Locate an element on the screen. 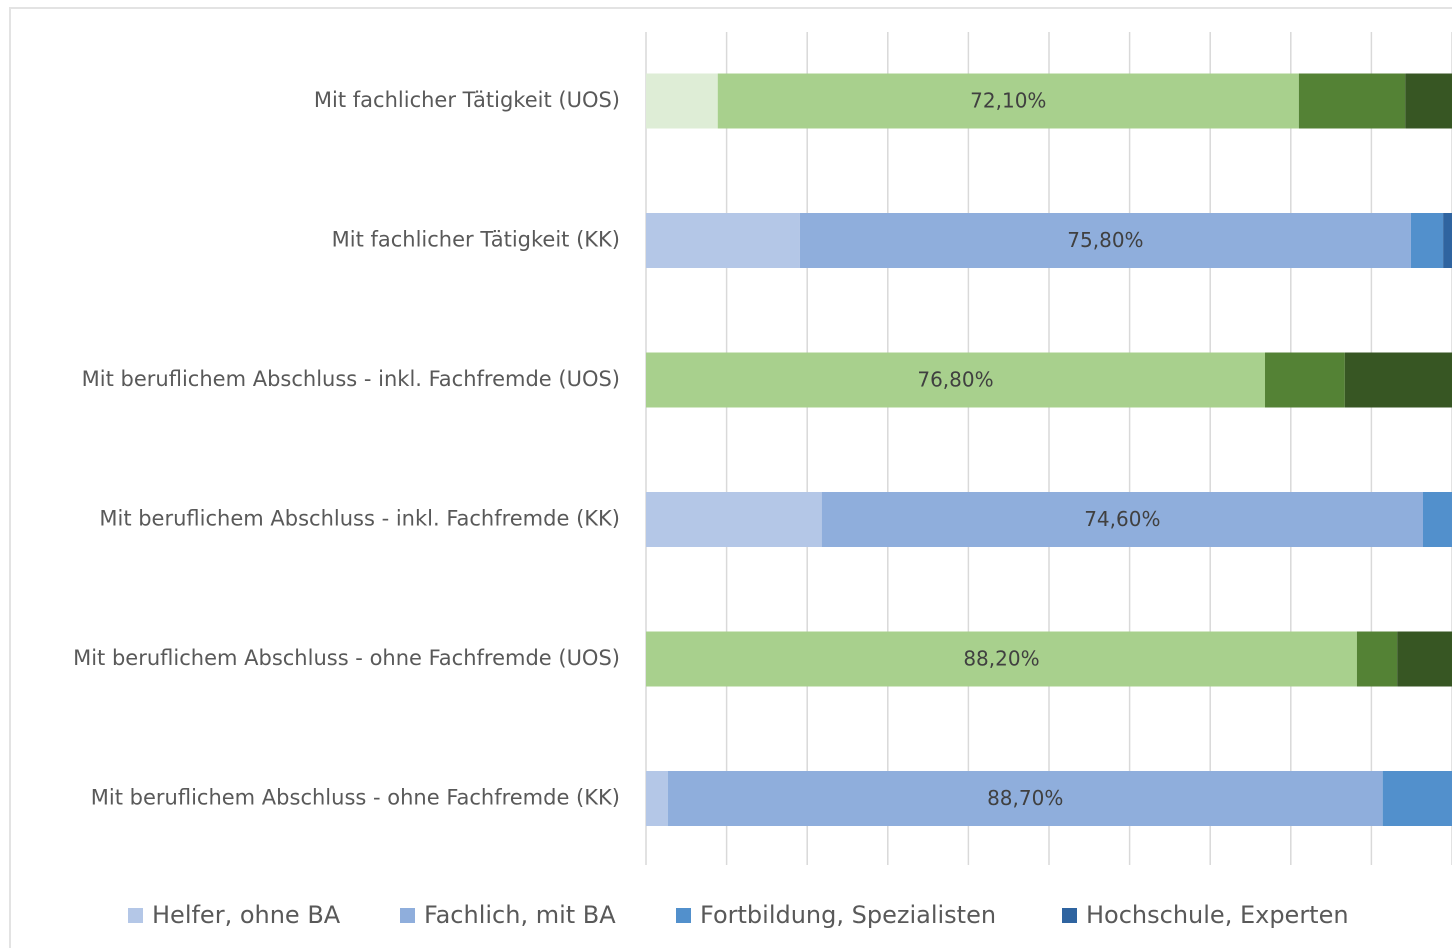 This screenshot has height=948, width=1452. value-label: 72,10% is located at coordinates (1008, 101).